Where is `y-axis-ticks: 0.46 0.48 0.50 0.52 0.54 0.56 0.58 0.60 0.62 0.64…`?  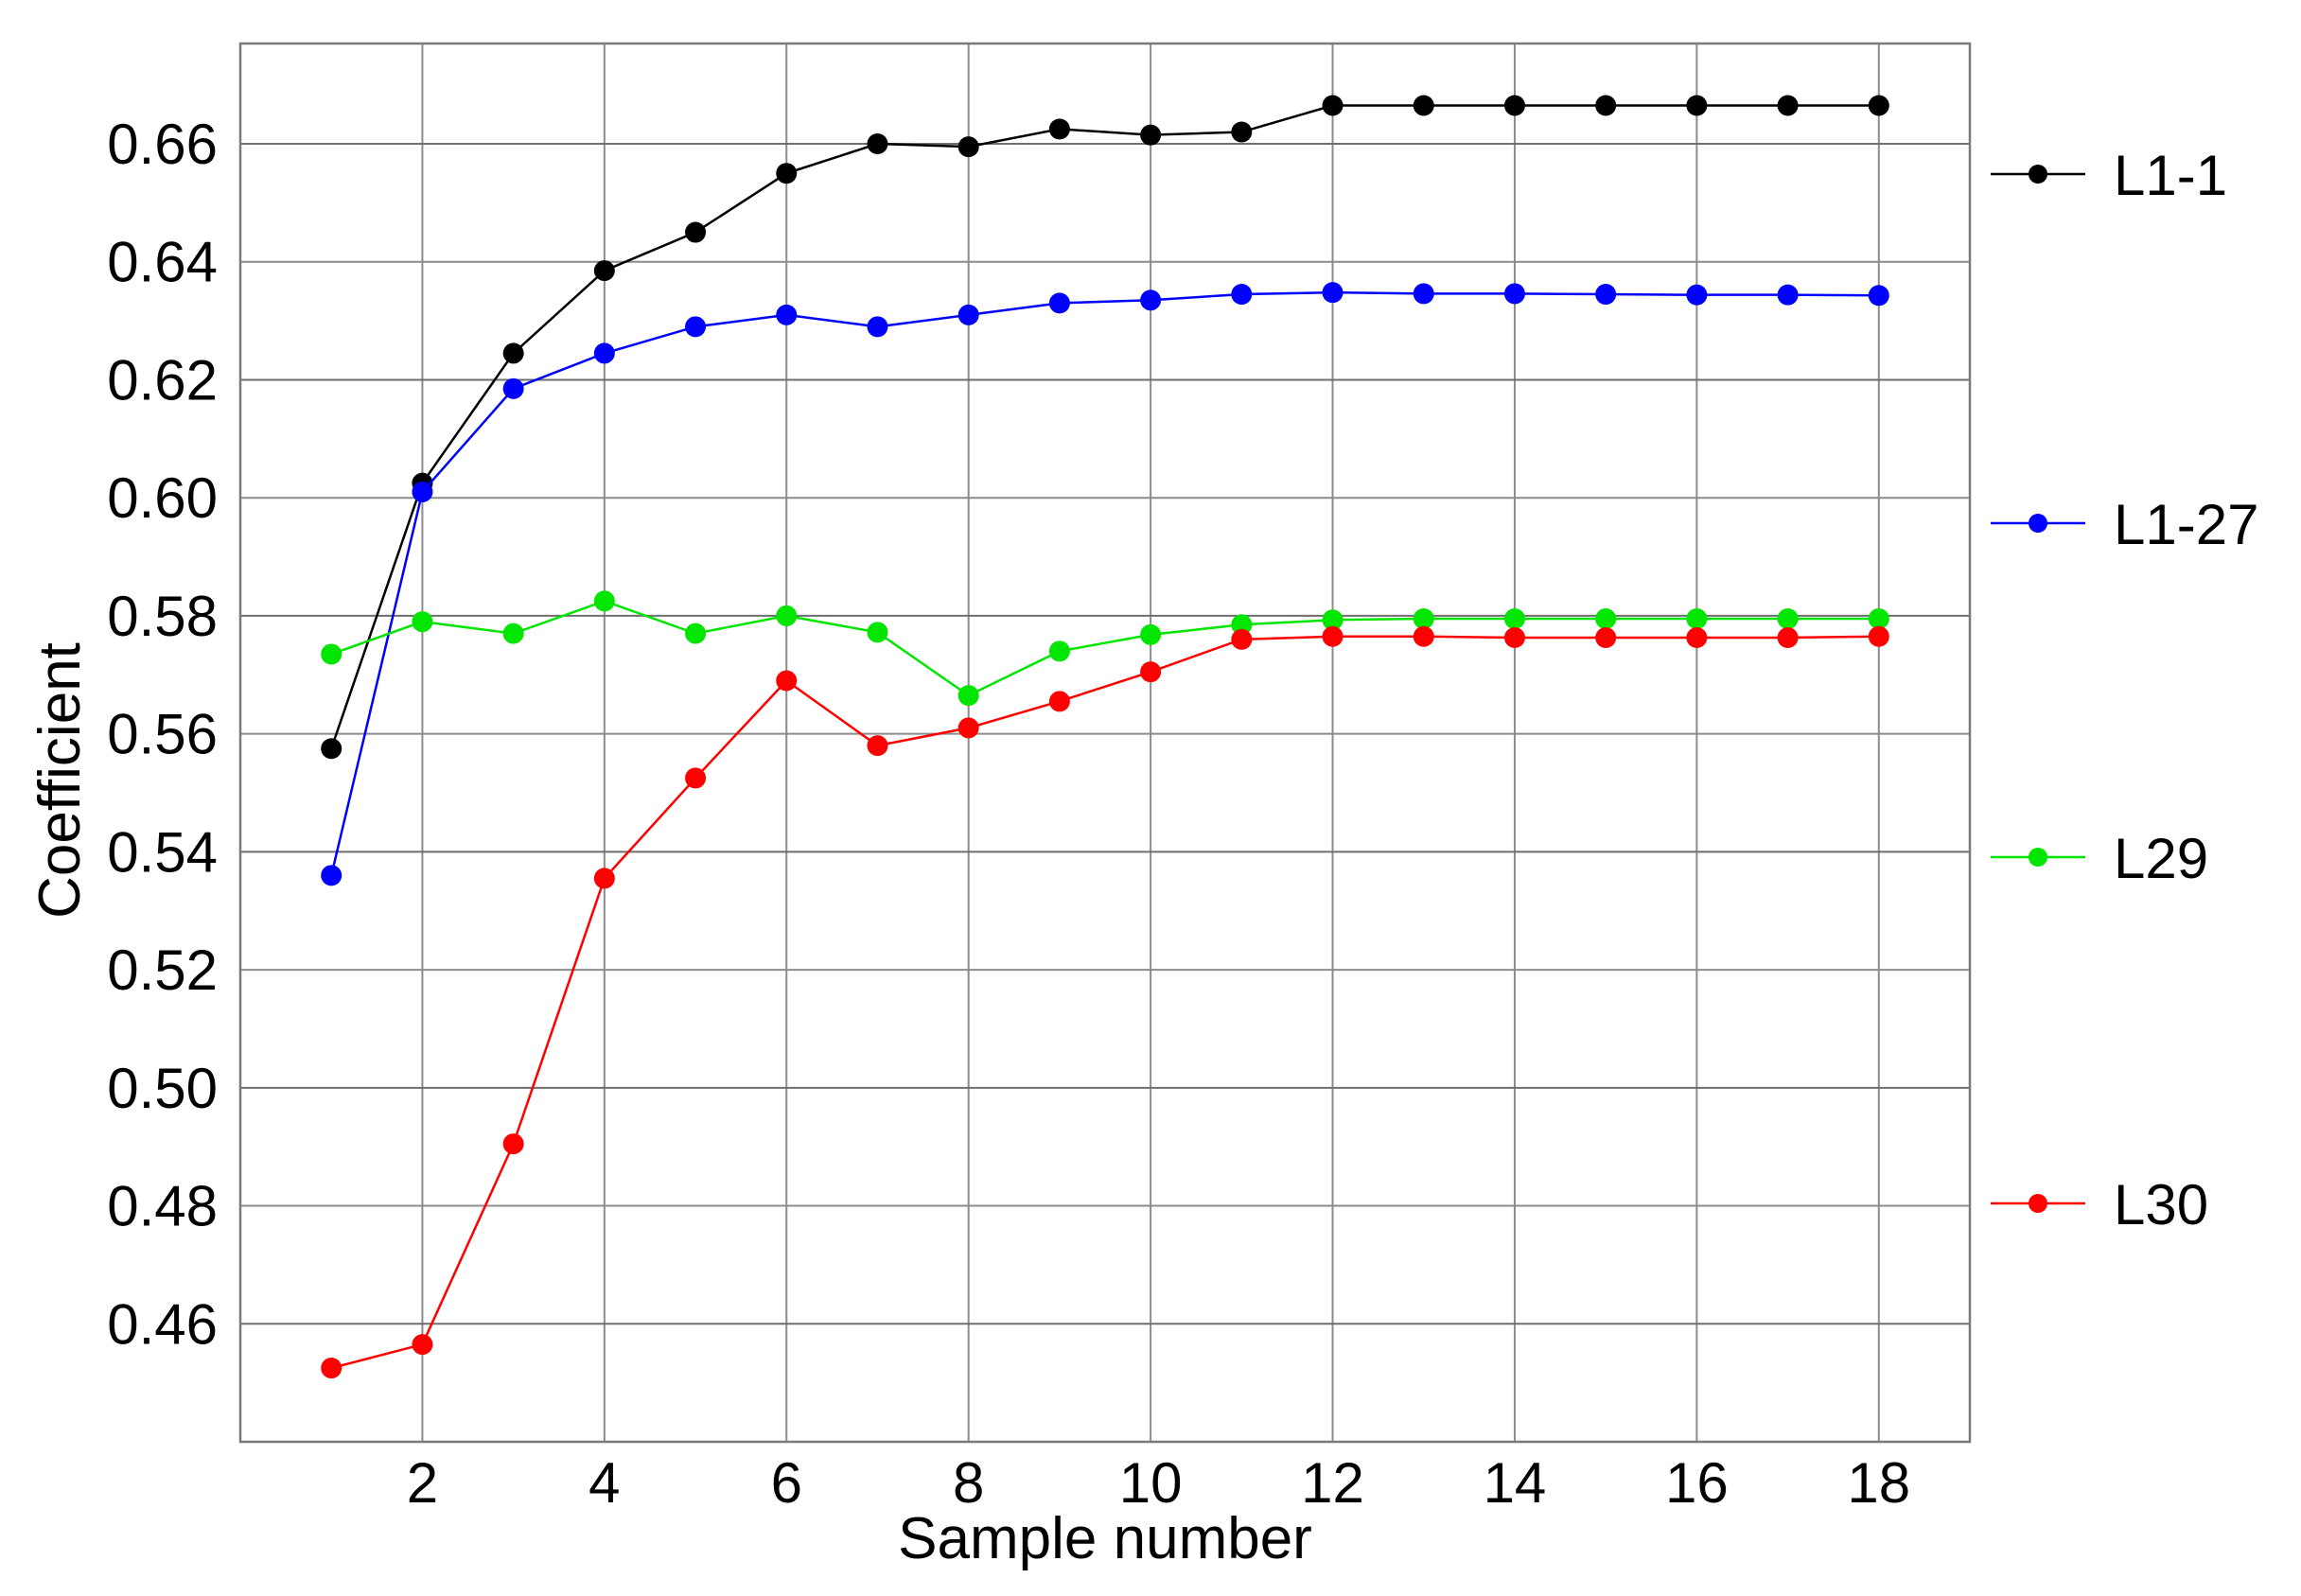 y-axis-ticks: 0.46 0.48 0.50 0.52 0.54 0.56 0.58 0.60 0.62 0.64… is located at coordinates (163, 734).